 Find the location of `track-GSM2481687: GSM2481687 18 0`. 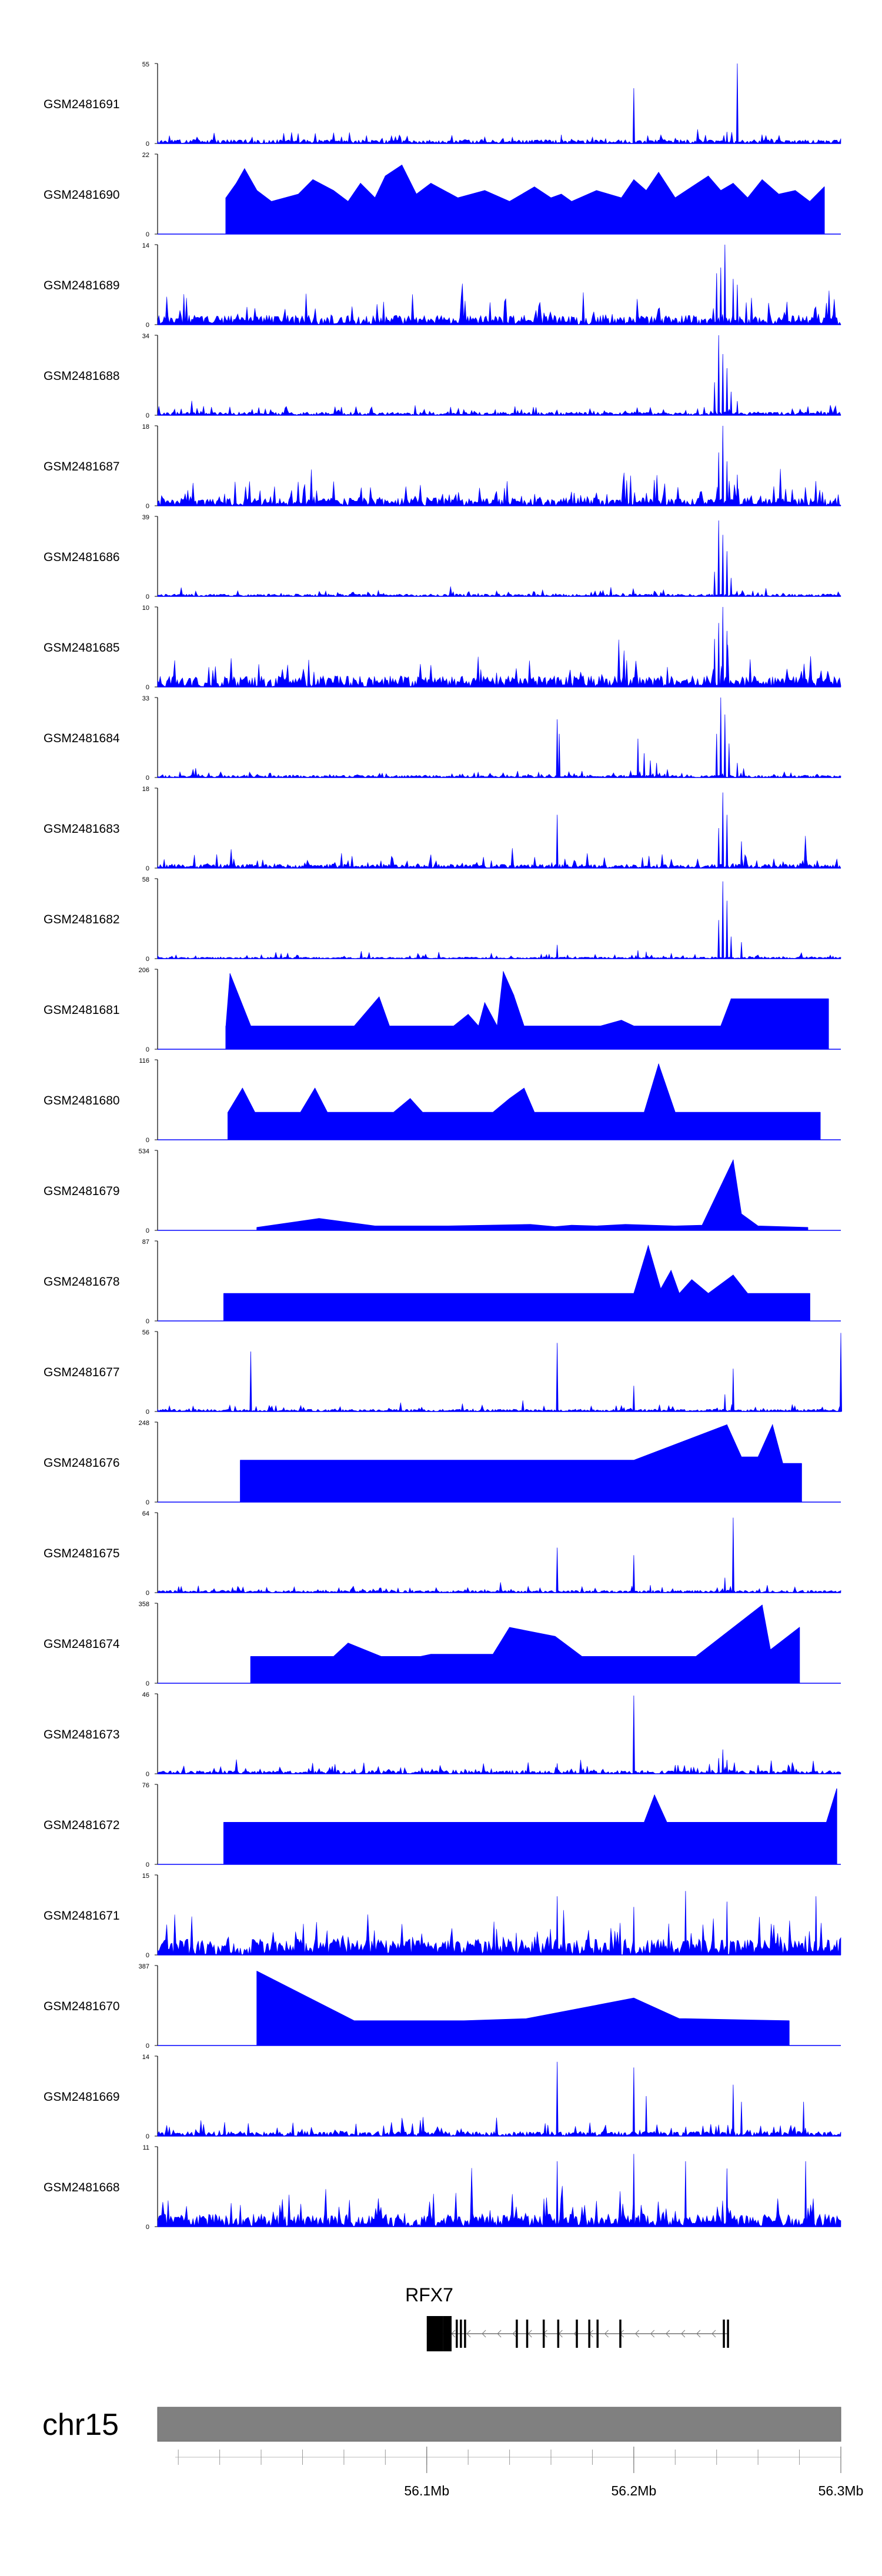

track-GSM2481687: GSM2481687 18 0 is located at coordinates (442, 466).